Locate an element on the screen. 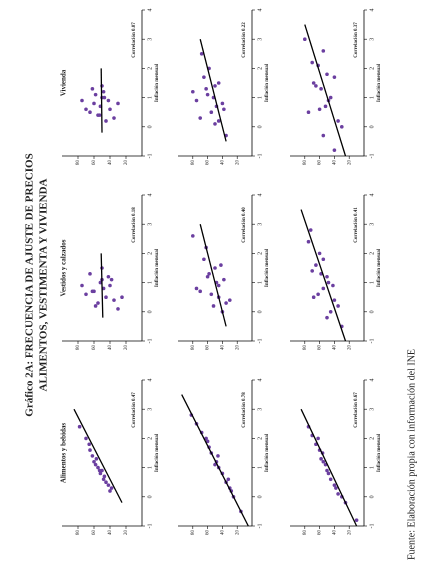 This screenshot has width=428, height=570. annotation: Correlación 0.07 is located at coordinates (134, 40).